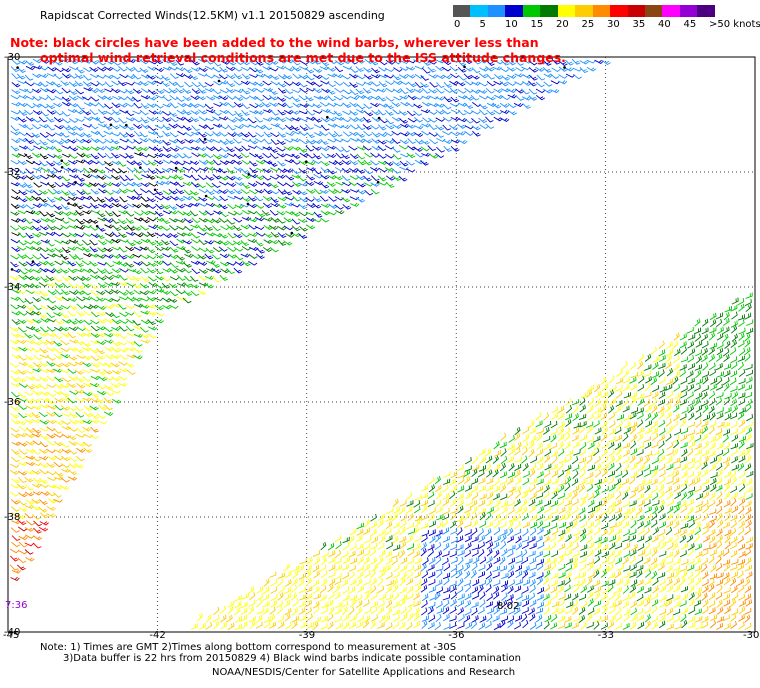 The height and width of the screenshot is (688, 760). Describe the element at coordinates (464, 67) in the screenshot. I see `contamination-dot` at that location.